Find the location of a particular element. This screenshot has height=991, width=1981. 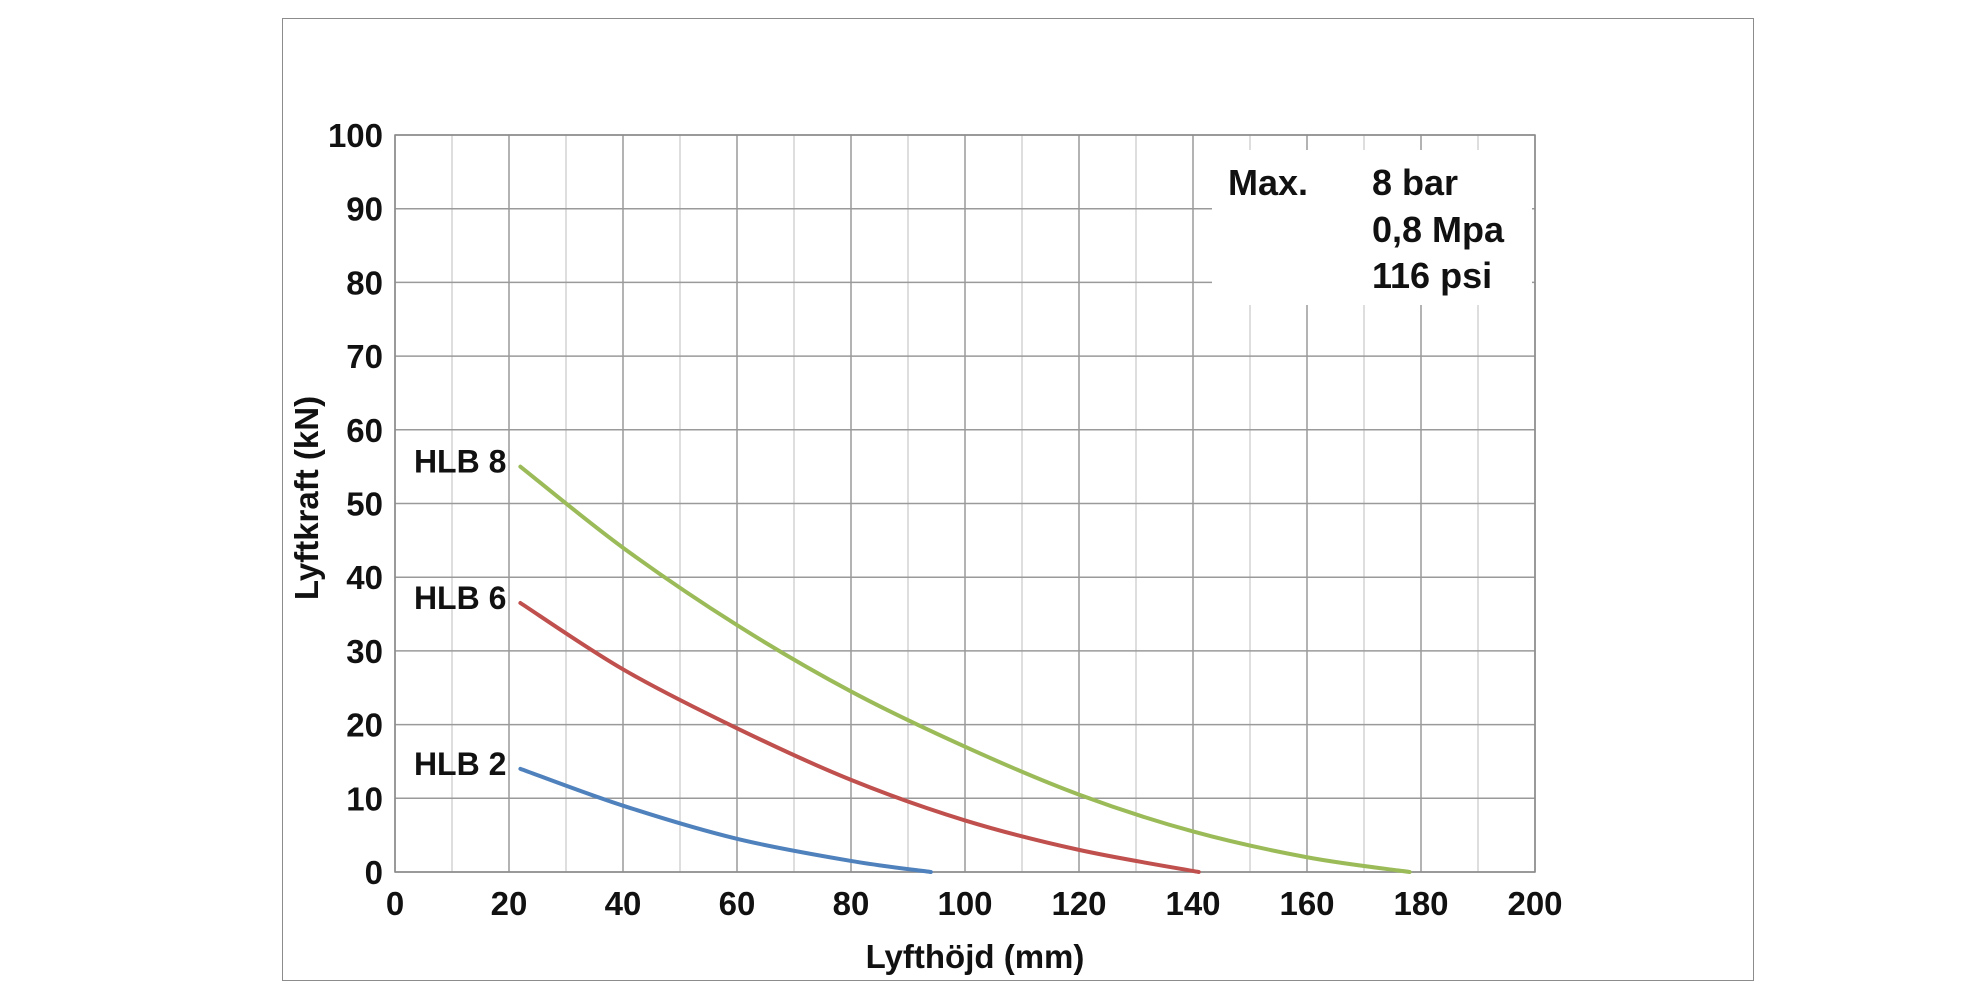

y-tick-label: 0 is located at coordinates (374, 872).